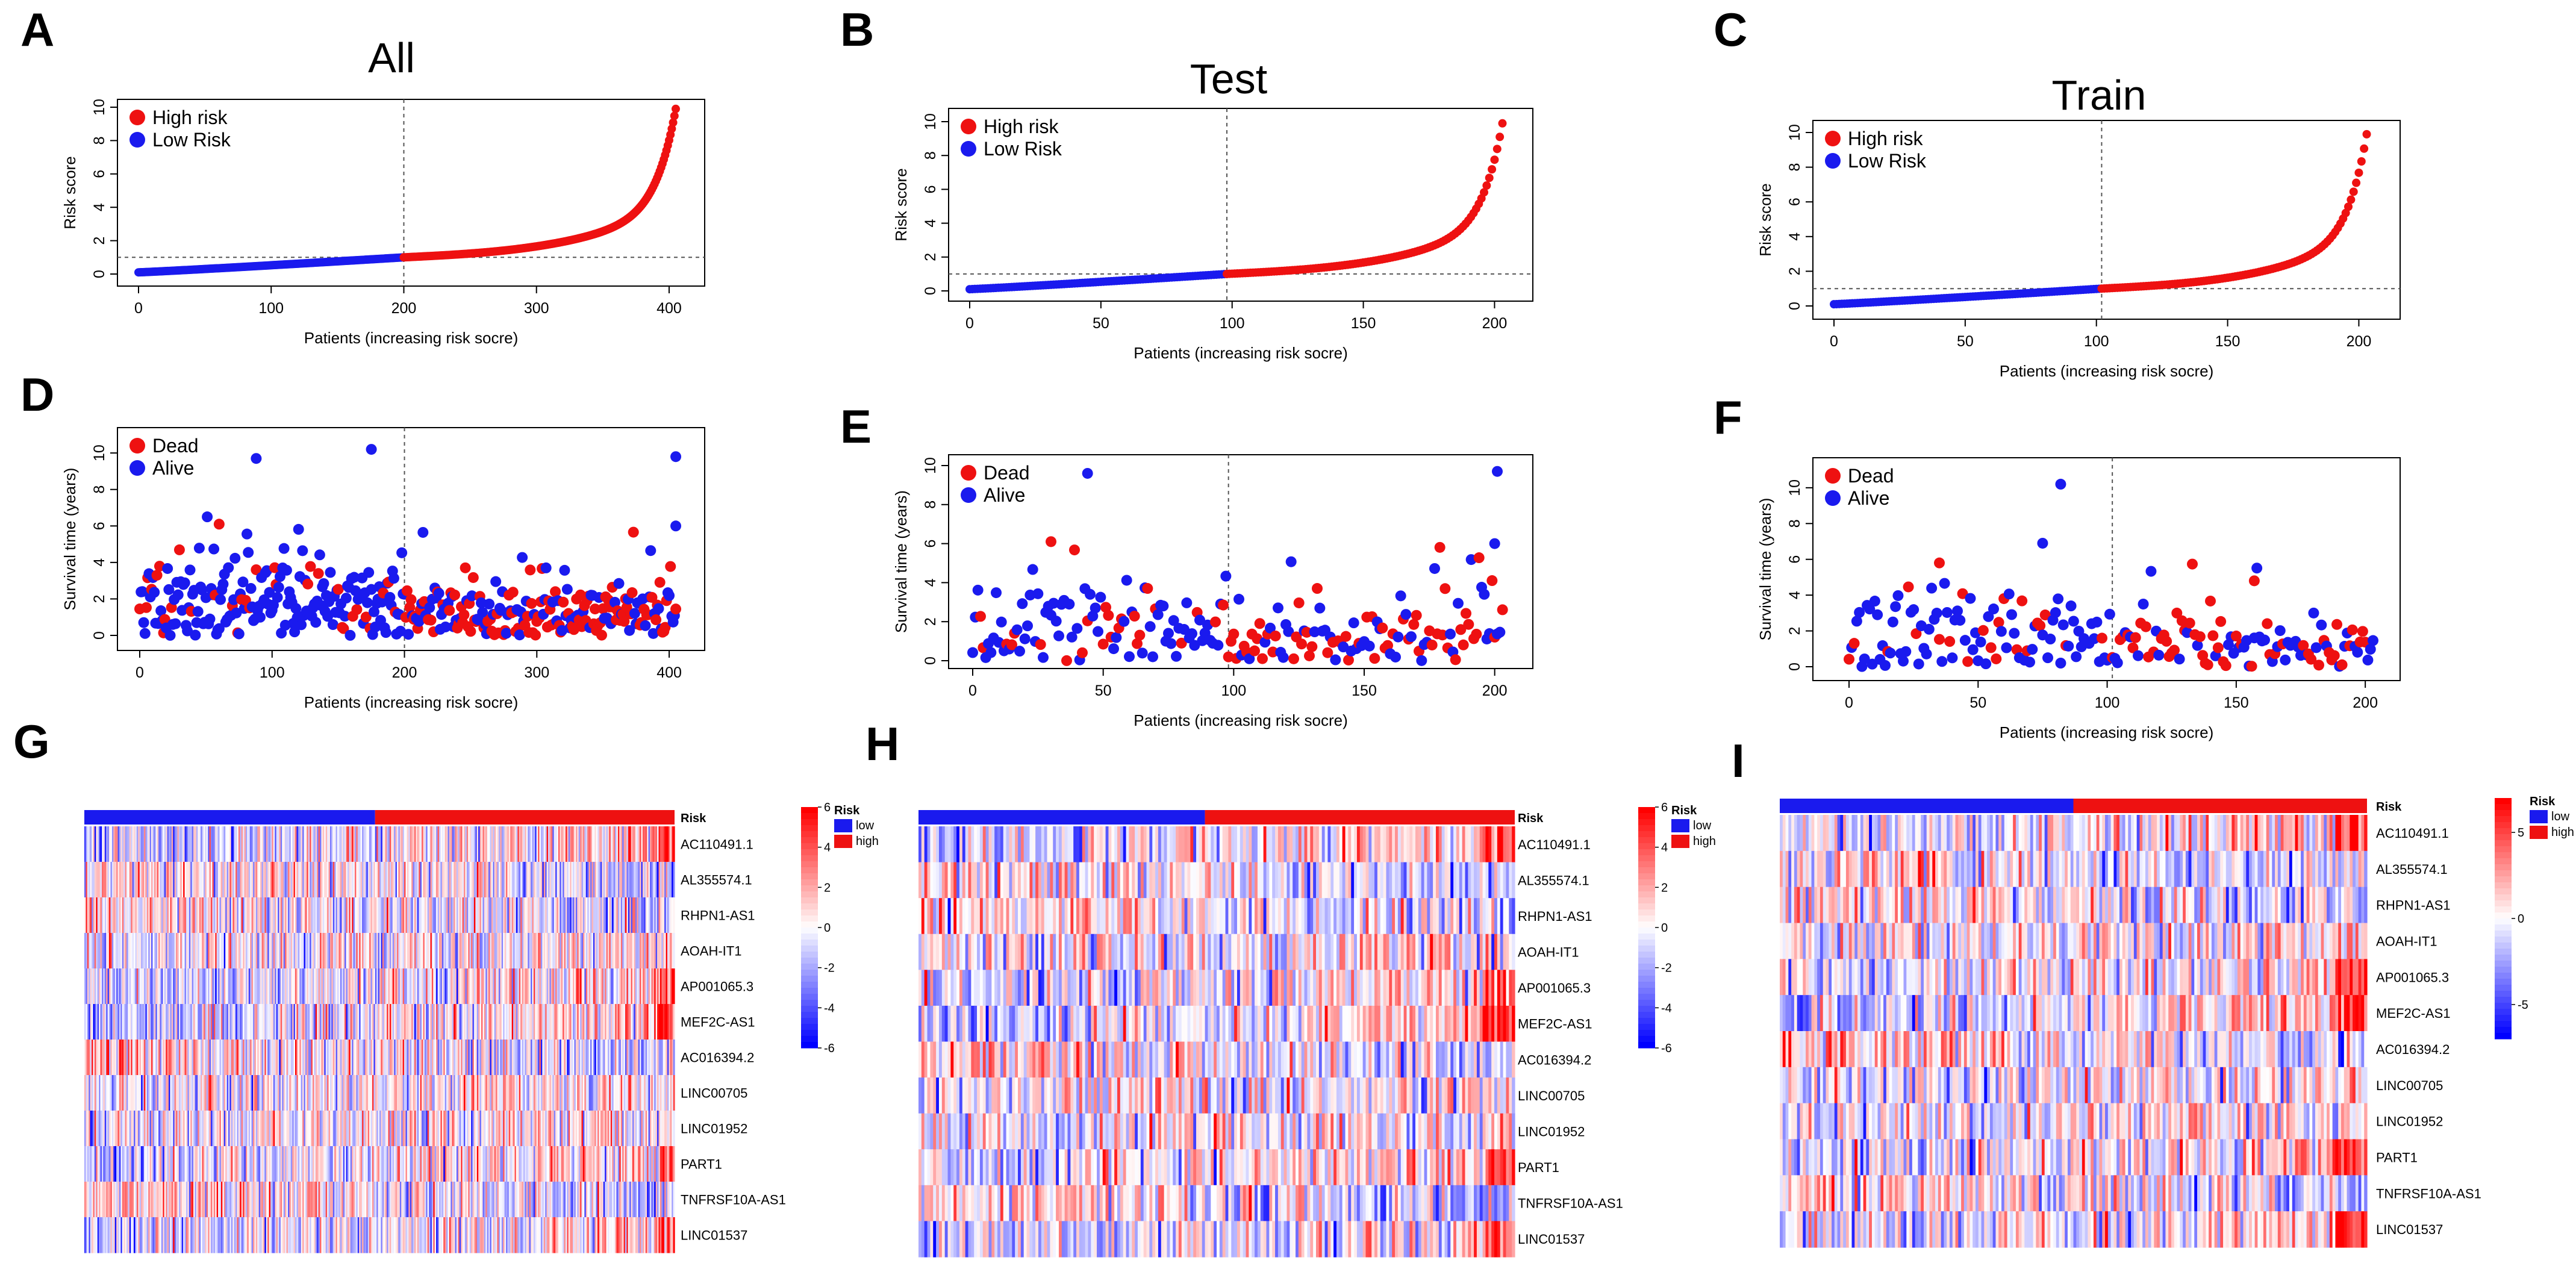  What do you see at coordinates (2107, 703) in the screenshot?
I see `survival-f-x-tick-label: 100` at bounding box center [2107, 703].